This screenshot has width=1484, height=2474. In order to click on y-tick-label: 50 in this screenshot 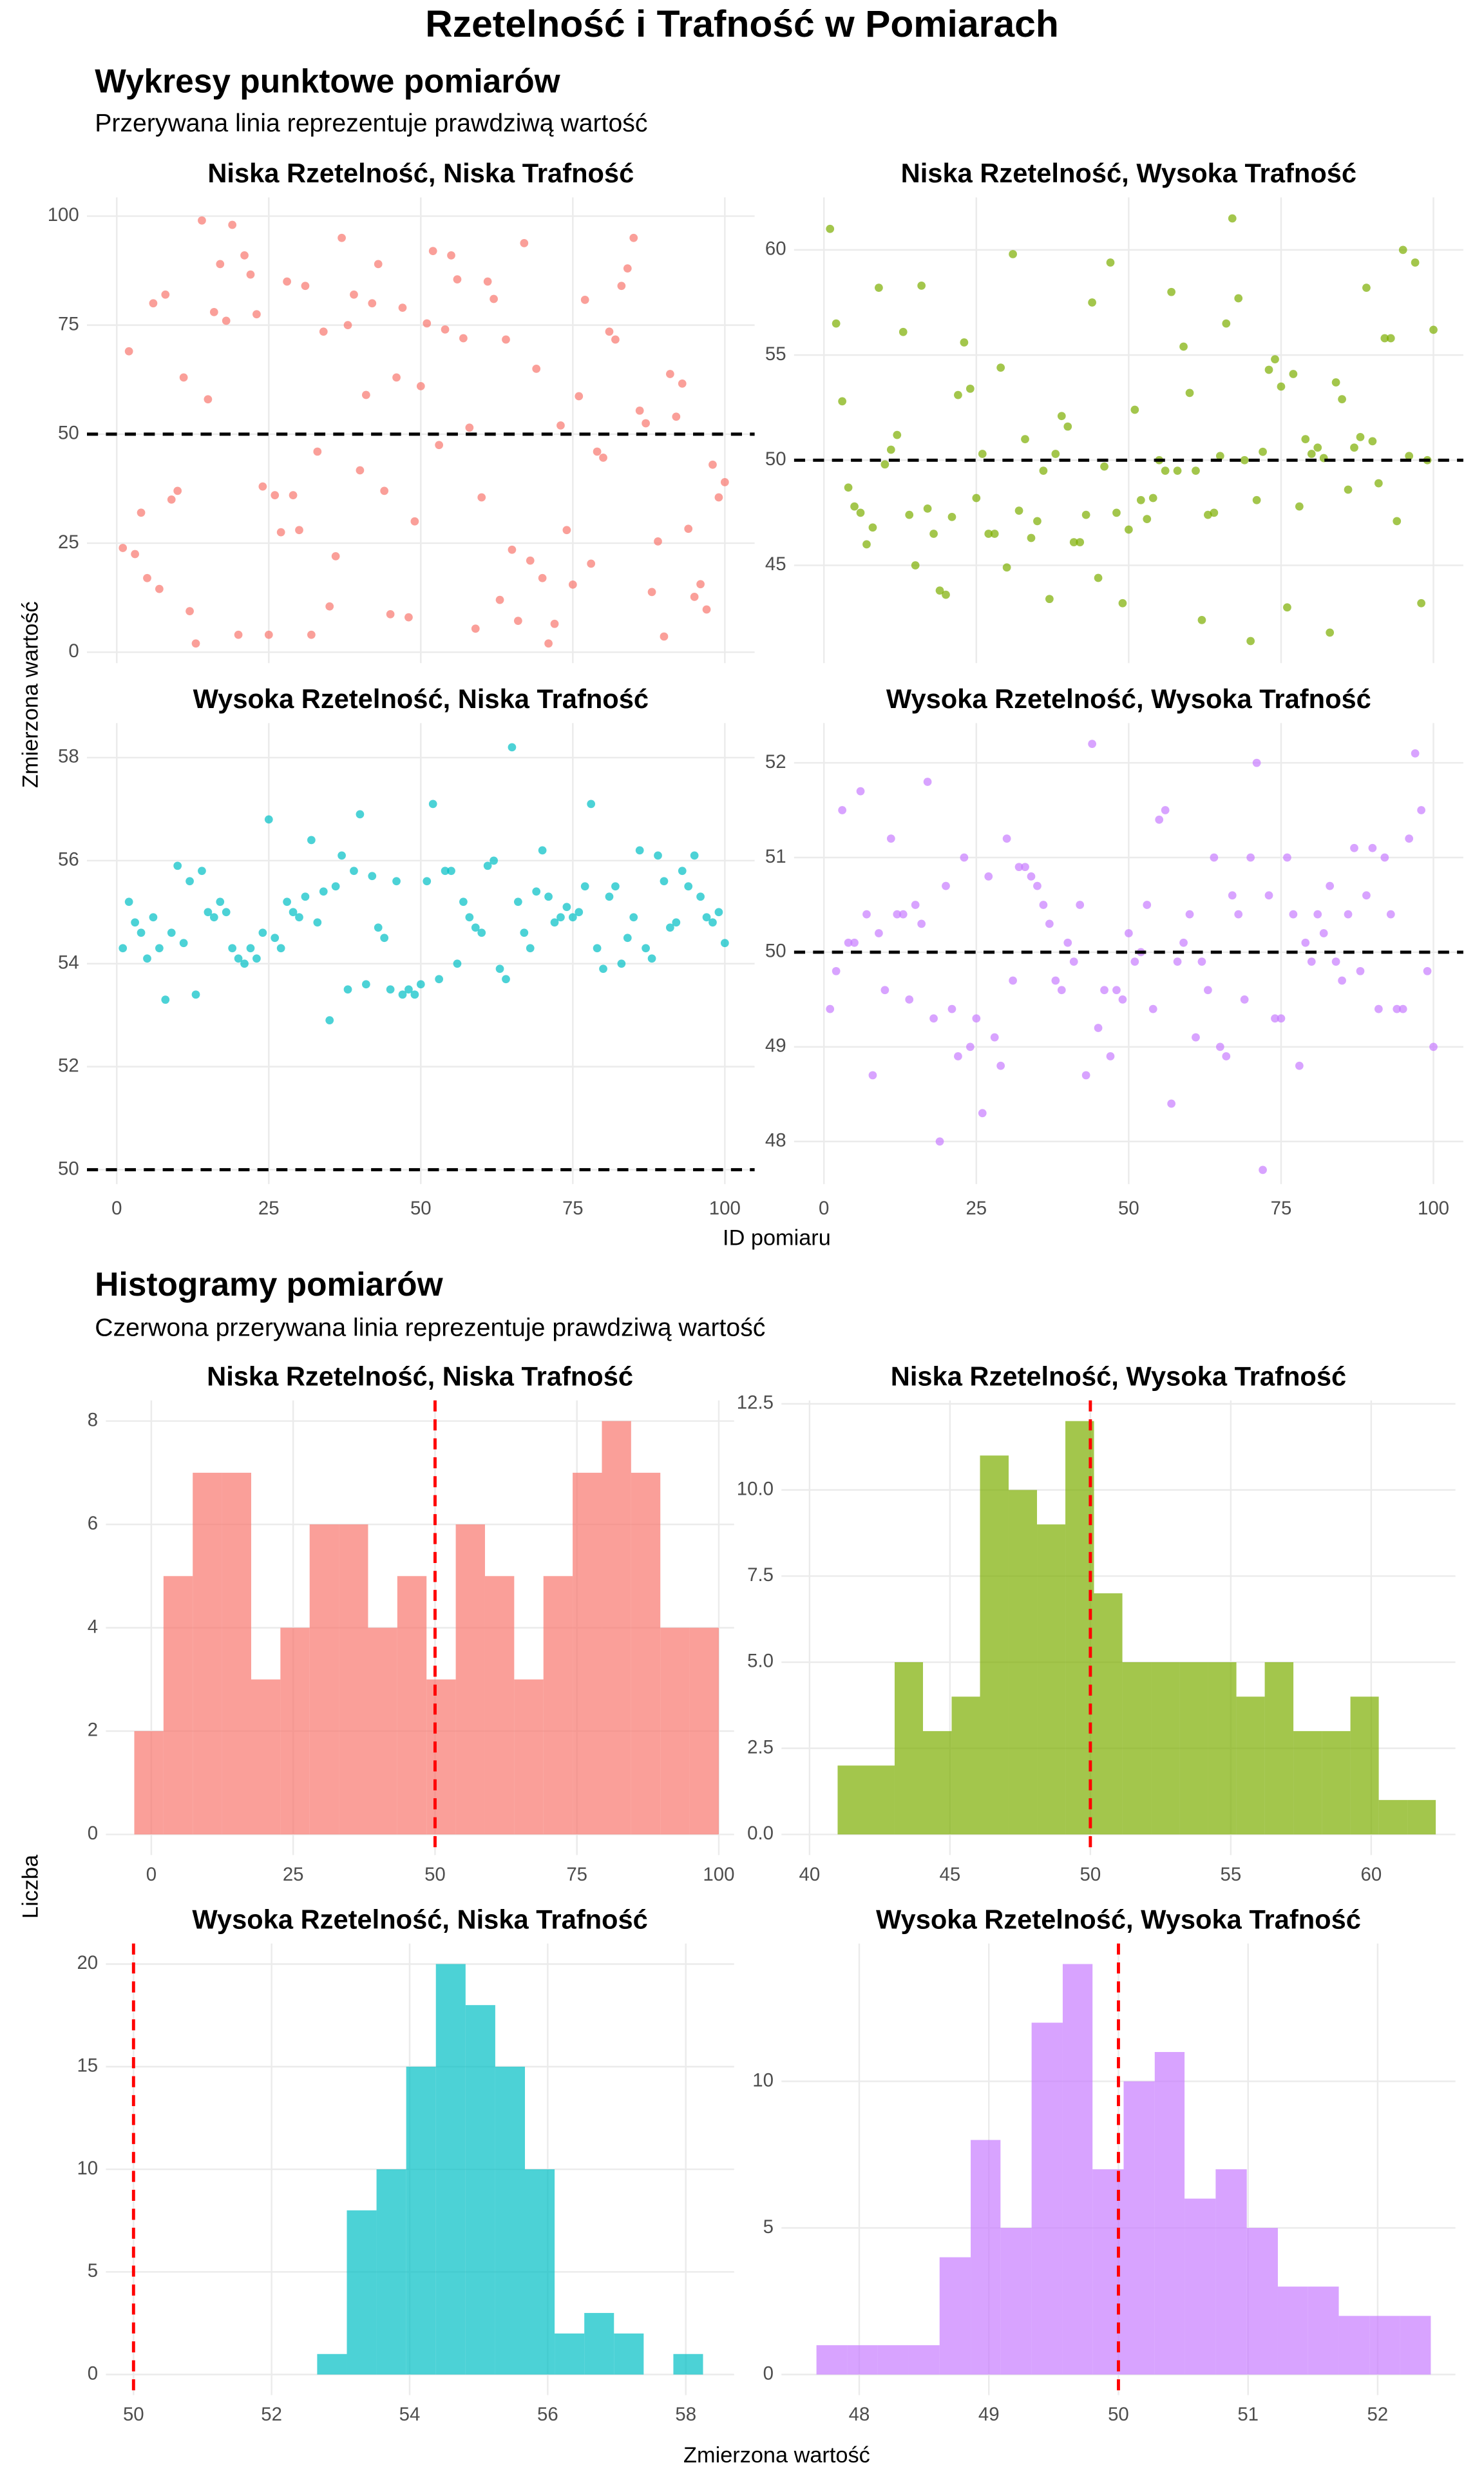, I will do `click(775, 459)`.